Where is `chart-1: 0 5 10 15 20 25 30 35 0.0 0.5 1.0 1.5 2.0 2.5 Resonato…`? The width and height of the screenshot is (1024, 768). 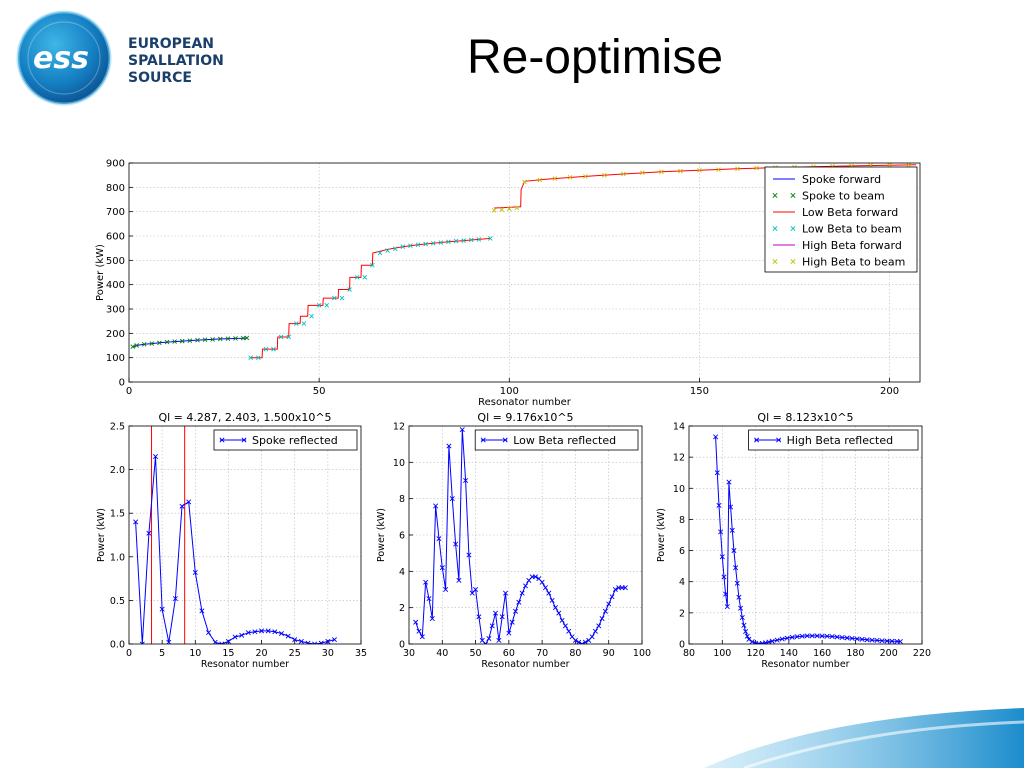 chart-1: 0 5 10 15 20 25 30 35 0.0 0.5 1.0 1.5 2.0 2.5 Resonato… is located at coordinates (231, 540).